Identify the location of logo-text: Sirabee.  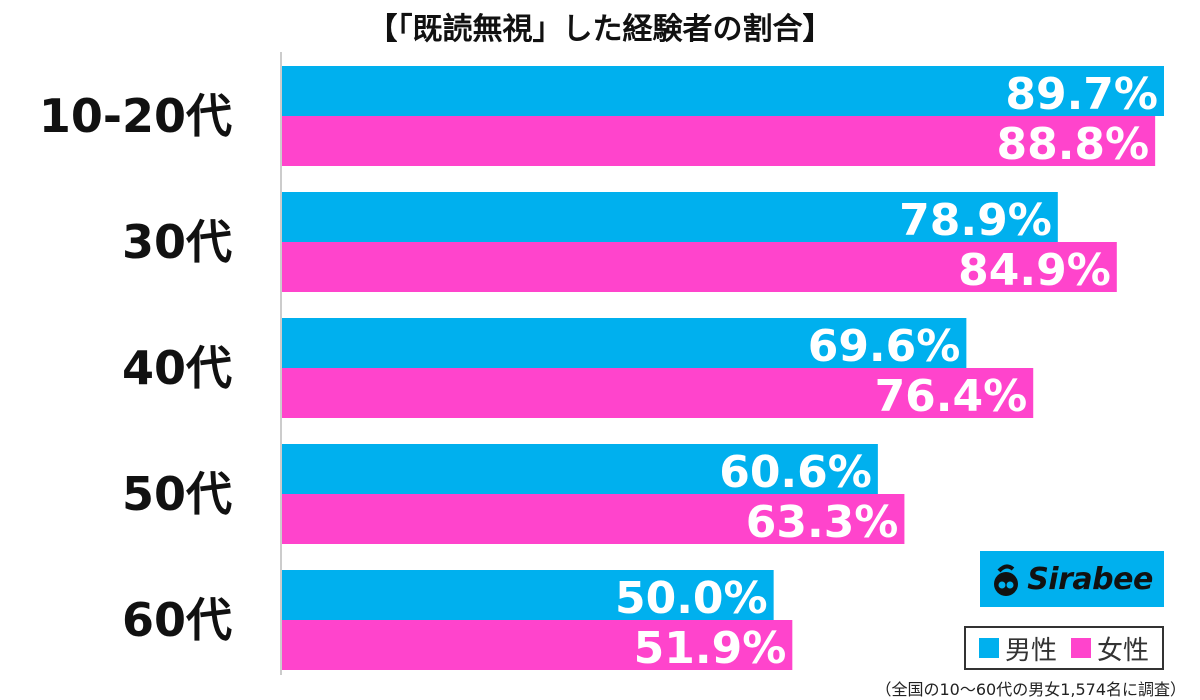
(1090, 579).